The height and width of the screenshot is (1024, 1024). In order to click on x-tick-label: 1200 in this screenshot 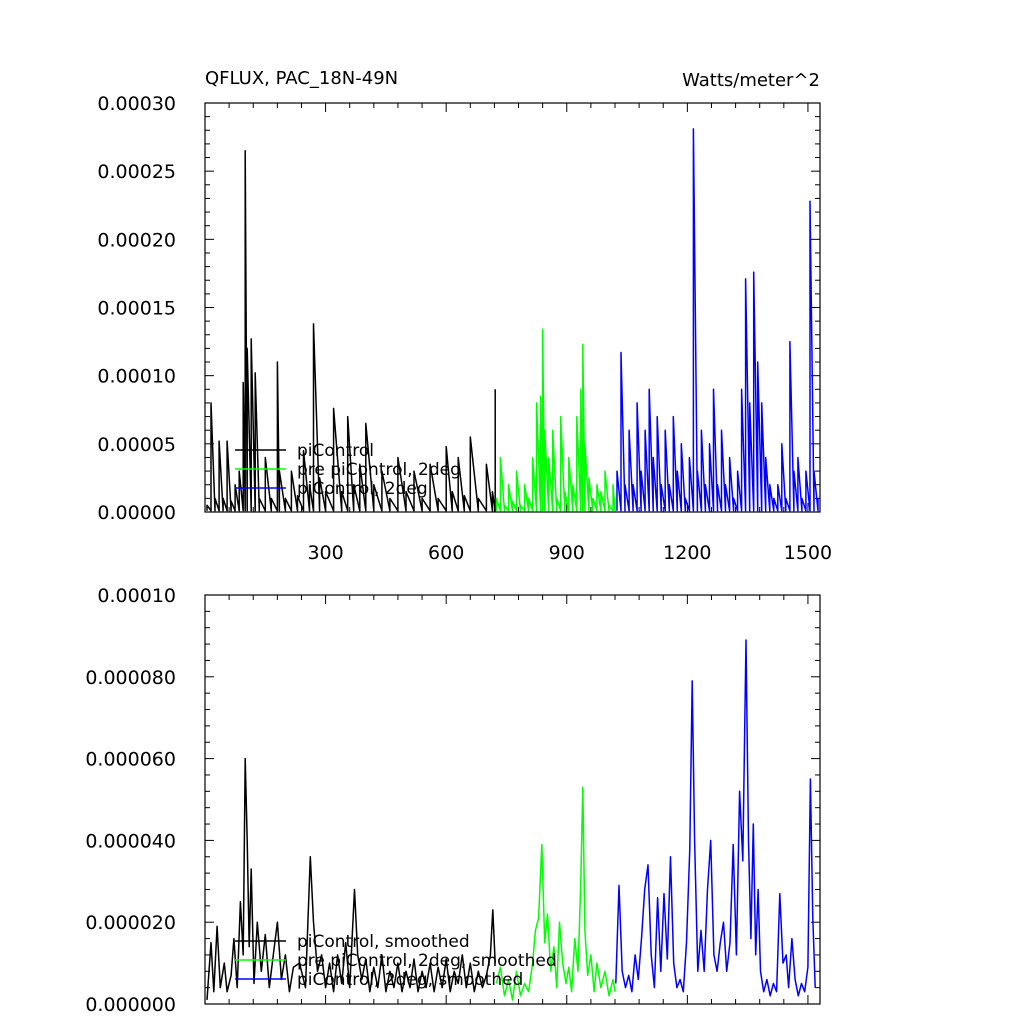, I will do `click(687, 553)`.